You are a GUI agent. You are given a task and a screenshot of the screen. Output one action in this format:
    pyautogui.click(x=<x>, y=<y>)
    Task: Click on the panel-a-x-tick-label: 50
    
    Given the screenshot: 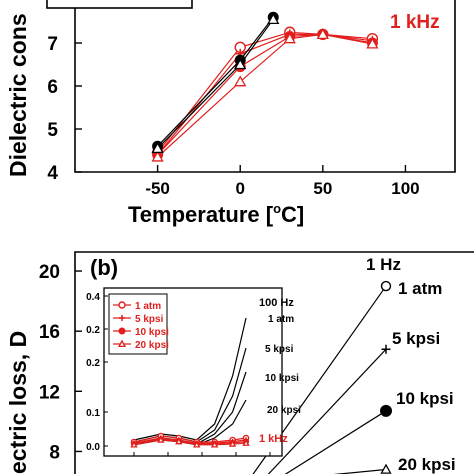 What is the action you would take?
    pyautogui.click(x=322, y=188)
    